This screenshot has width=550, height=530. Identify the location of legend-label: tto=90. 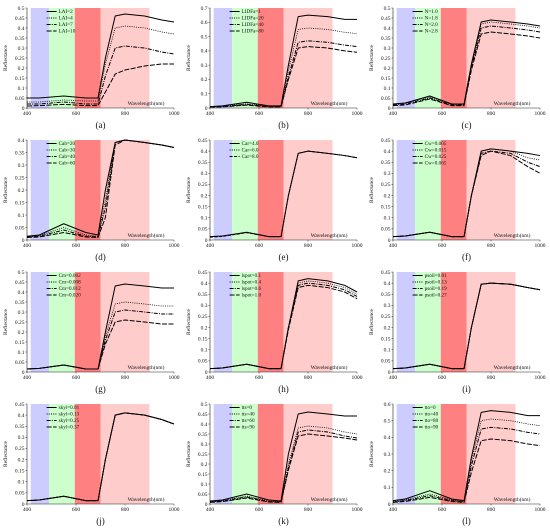
(432, 428).